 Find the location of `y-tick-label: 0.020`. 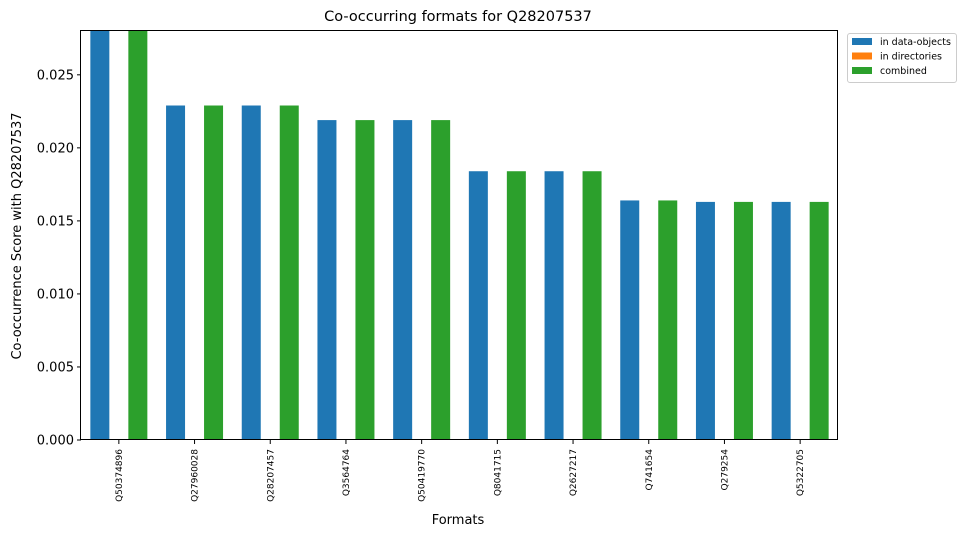

y-tick-label: 0.020 is located at coordinates (55, 148).